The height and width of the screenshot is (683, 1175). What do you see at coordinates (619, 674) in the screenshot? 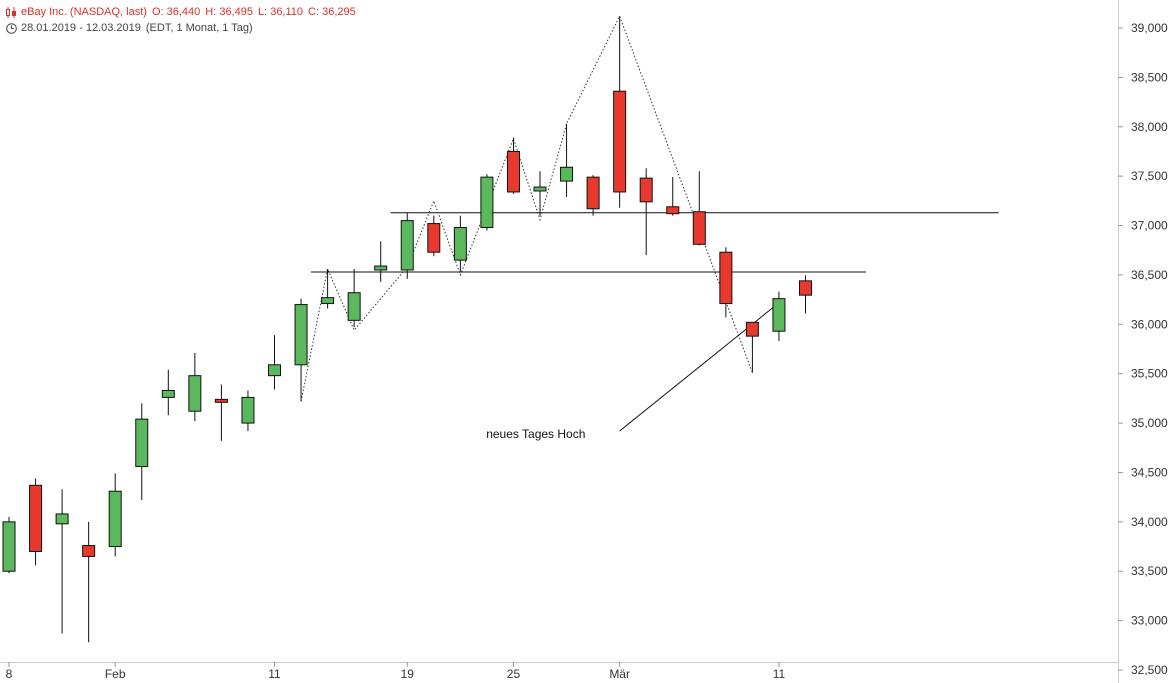
I see `x-tick-label: Mär` at bounding box center [619, 674].